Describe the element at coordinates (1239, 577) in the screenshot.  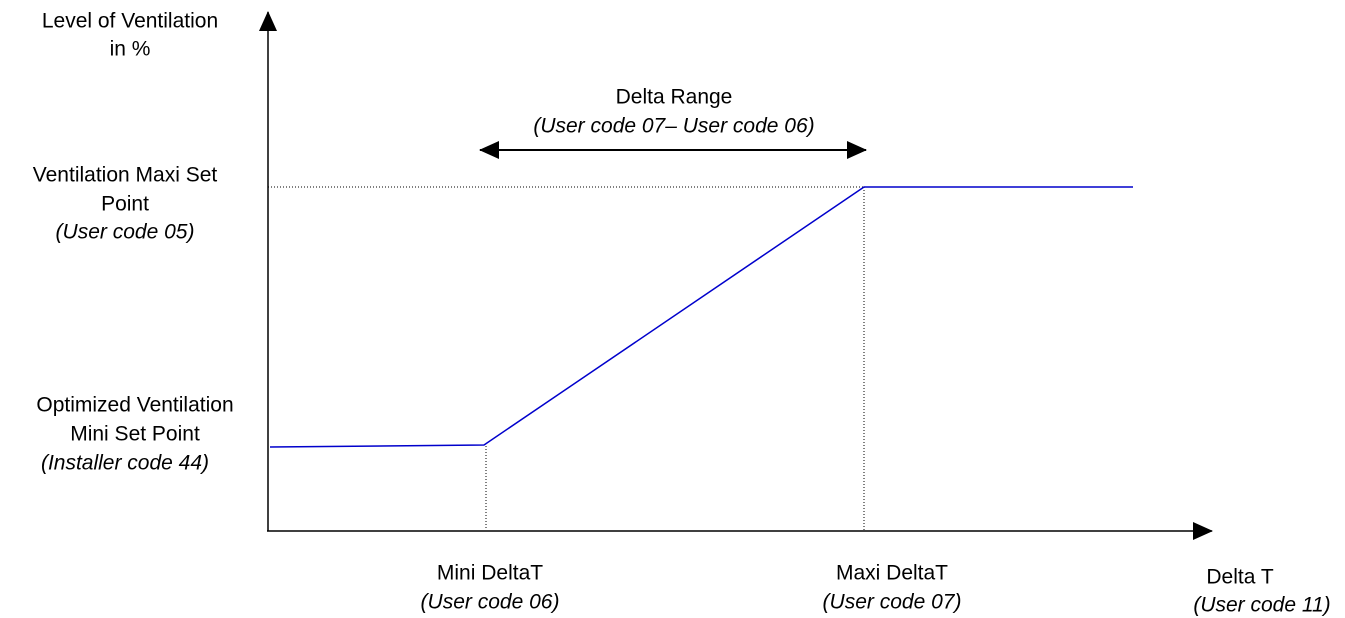
I see `x-axis-label: Delta T` at that location.